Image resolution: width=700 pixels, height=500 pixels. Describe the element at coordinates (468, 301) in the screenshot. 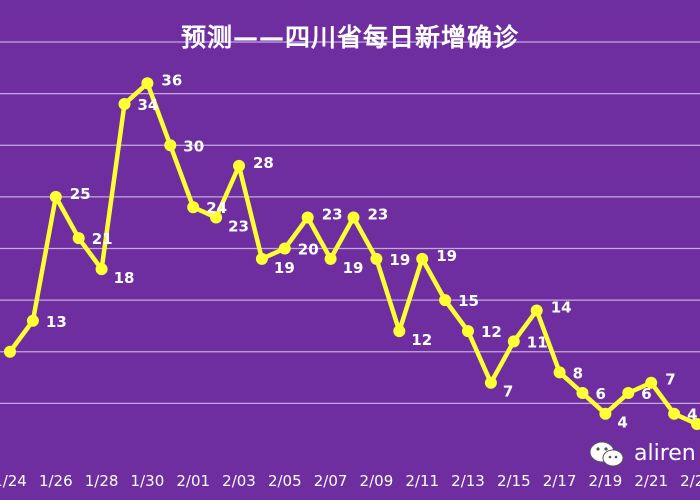

I see `data-label: 15` at that location.